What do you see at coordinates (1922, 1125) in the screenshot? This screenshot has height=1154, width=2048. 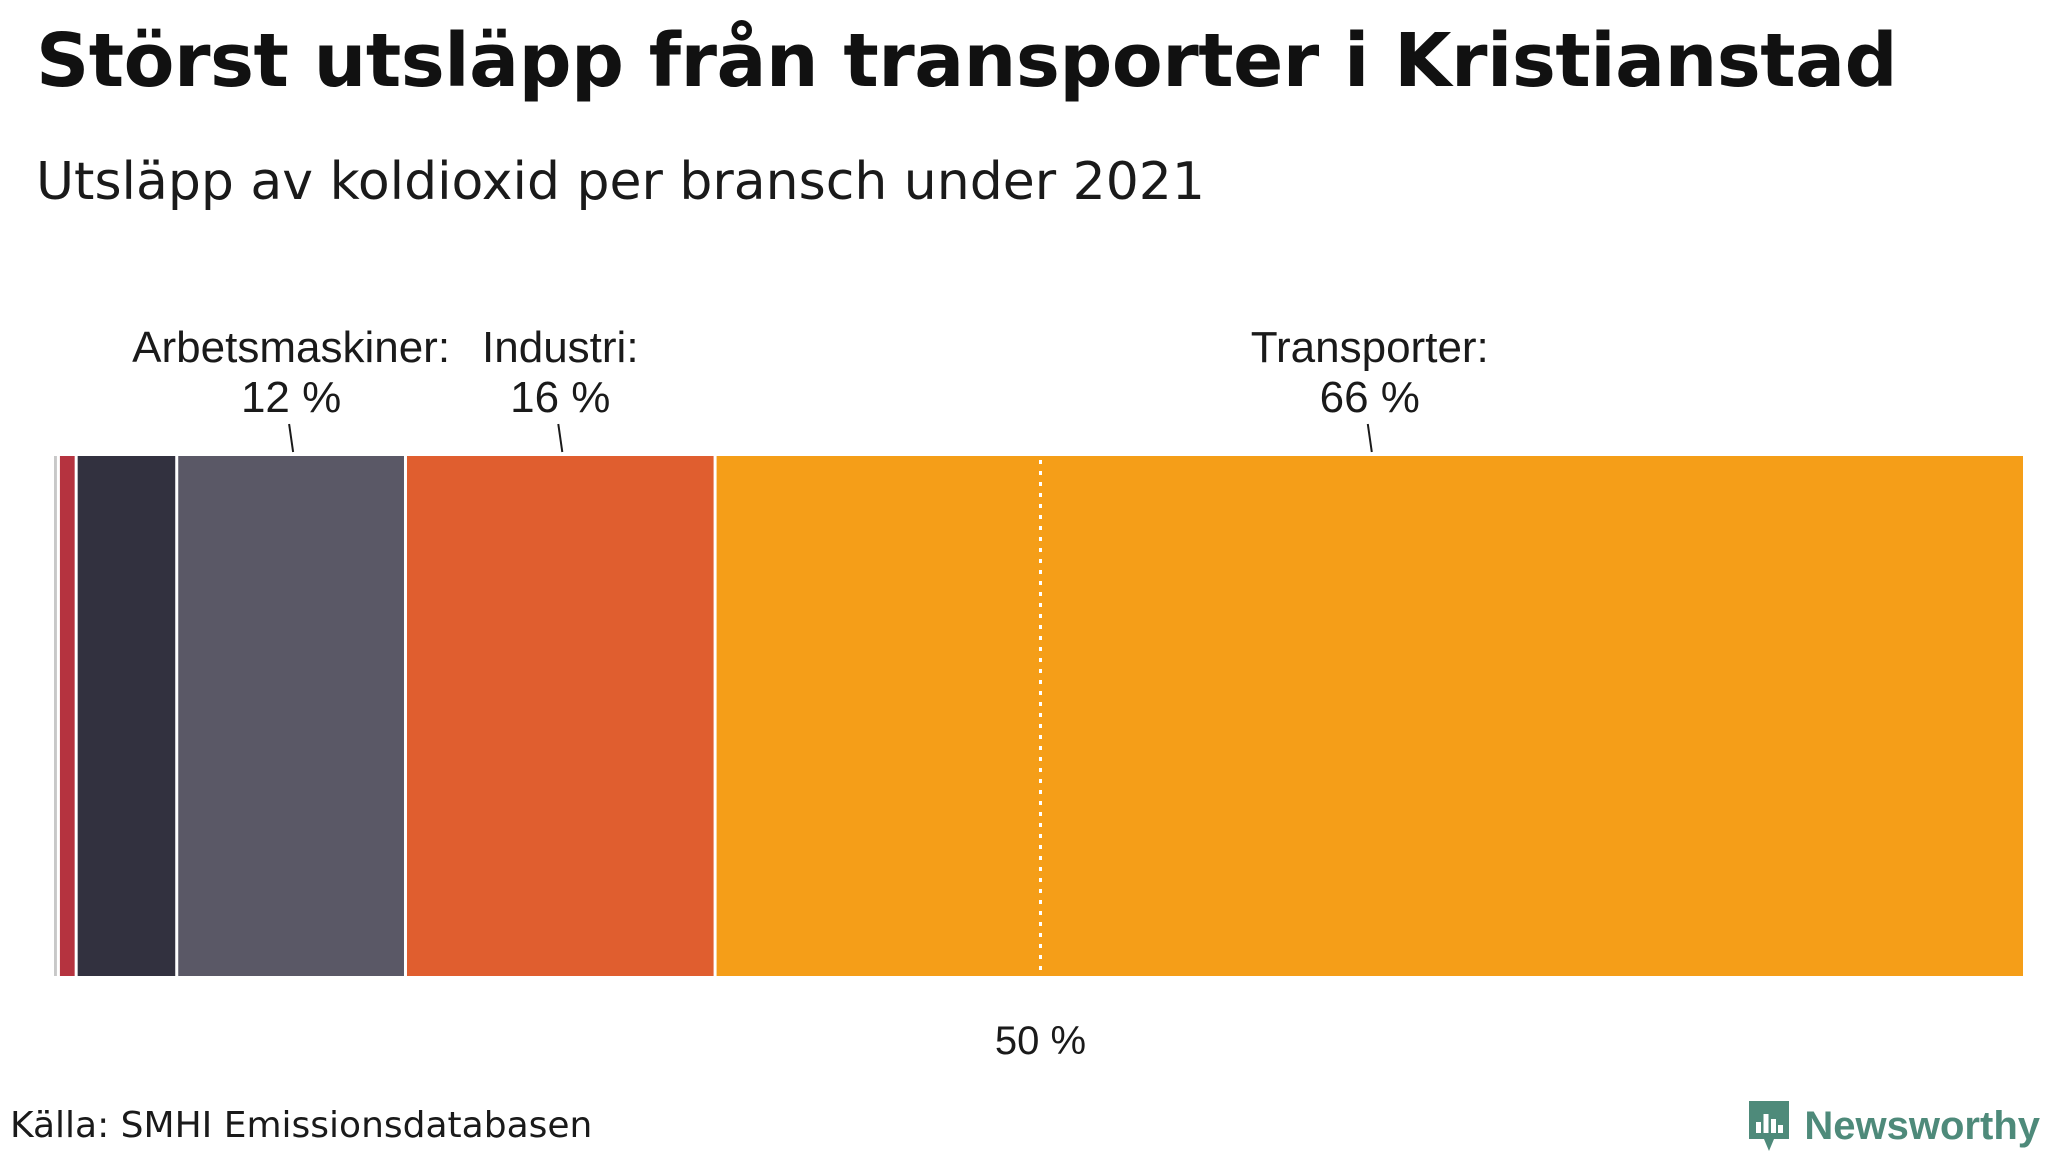 I see `brand-name: Newsworthy` at bounding box center [1922, 1125].